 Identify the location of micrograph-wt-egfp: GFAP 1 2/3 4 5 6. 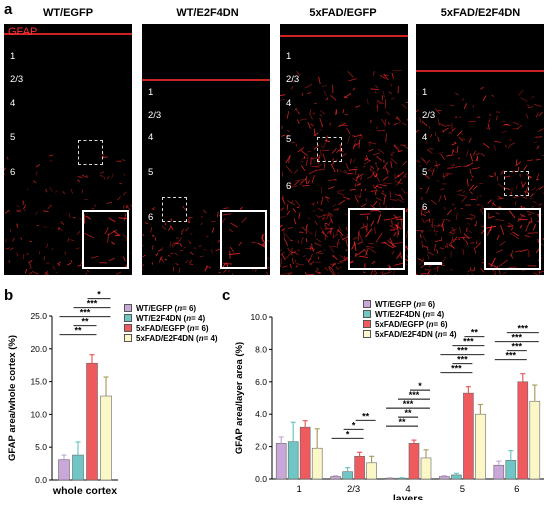
(68, 149).